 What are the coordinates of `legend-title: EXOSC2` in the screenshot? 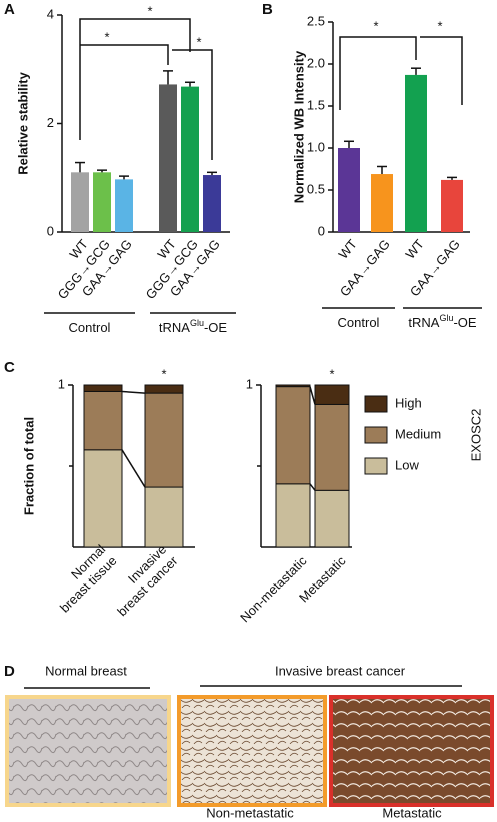 It's located at (475, 435).